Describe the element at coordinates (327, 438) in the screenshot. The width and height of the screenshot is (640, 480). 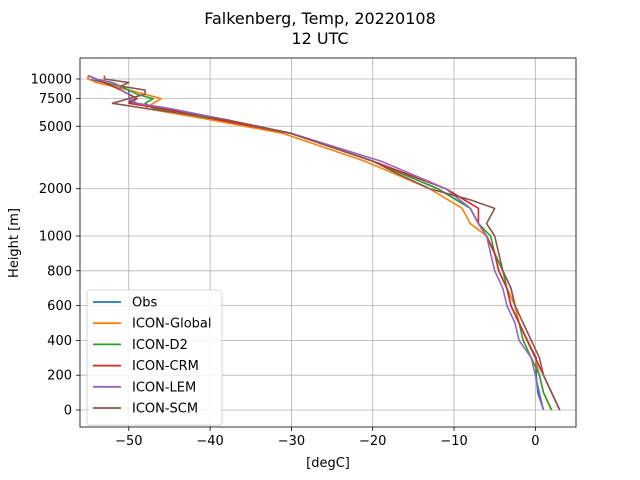
I see `x-axis-ticks: −50 −40 −30 −20 −10 0` at that location.